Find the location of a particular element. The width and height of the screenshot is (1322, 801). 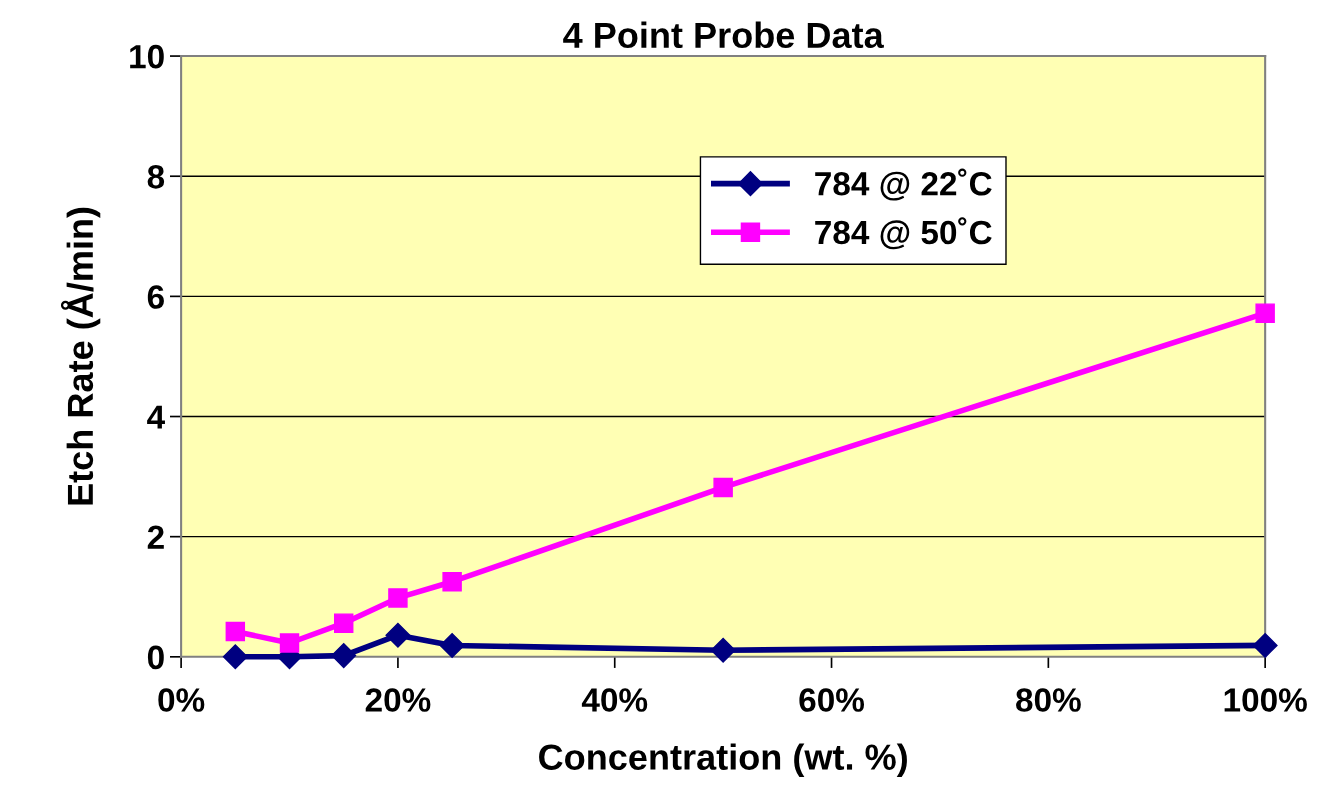

y-tick-label: 10 is located at coordinates (147, 56).